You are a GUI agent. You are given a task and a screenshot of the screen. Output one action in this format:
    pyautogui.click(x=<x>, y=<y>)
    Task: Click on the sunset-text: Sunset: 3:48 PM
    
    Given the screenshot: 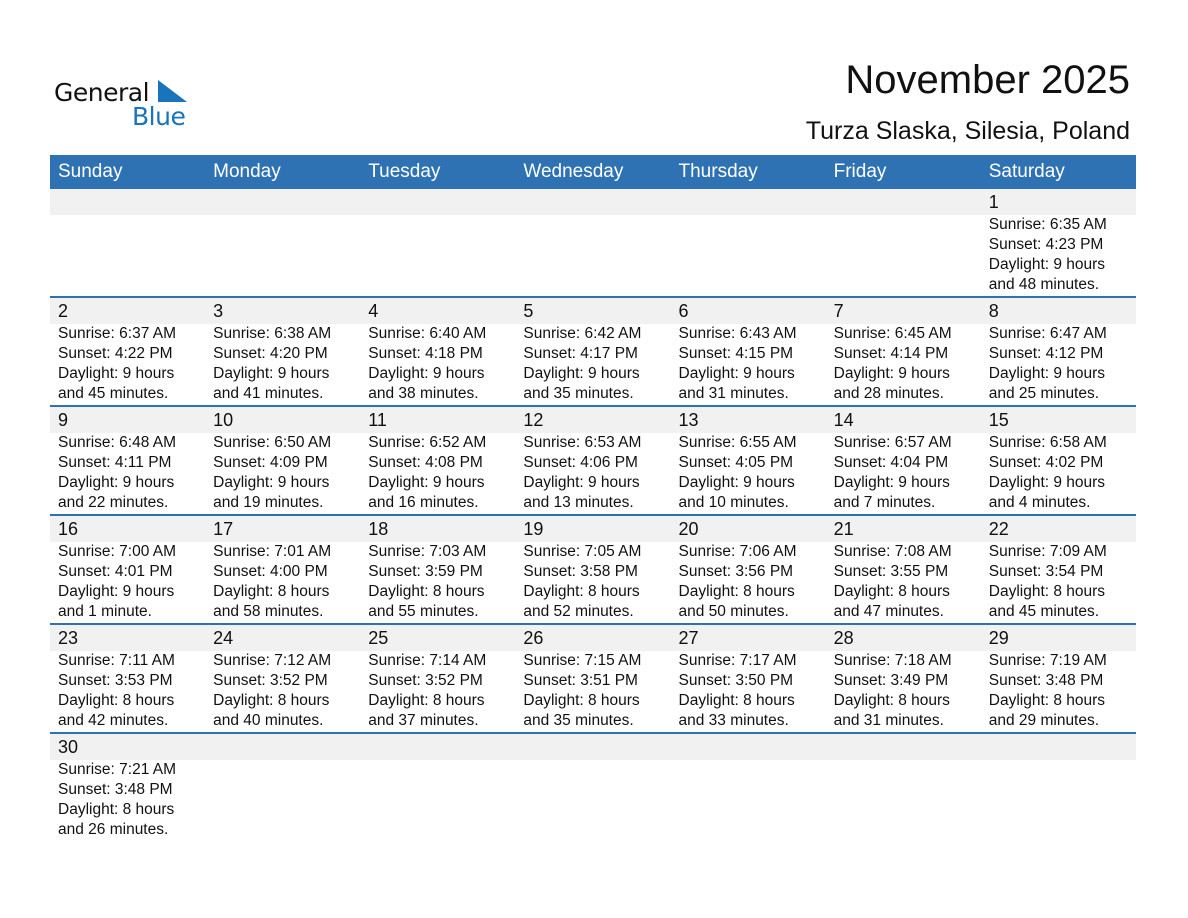 What is the action you would take?
    pyautogui.click(x=115, y=789)
    